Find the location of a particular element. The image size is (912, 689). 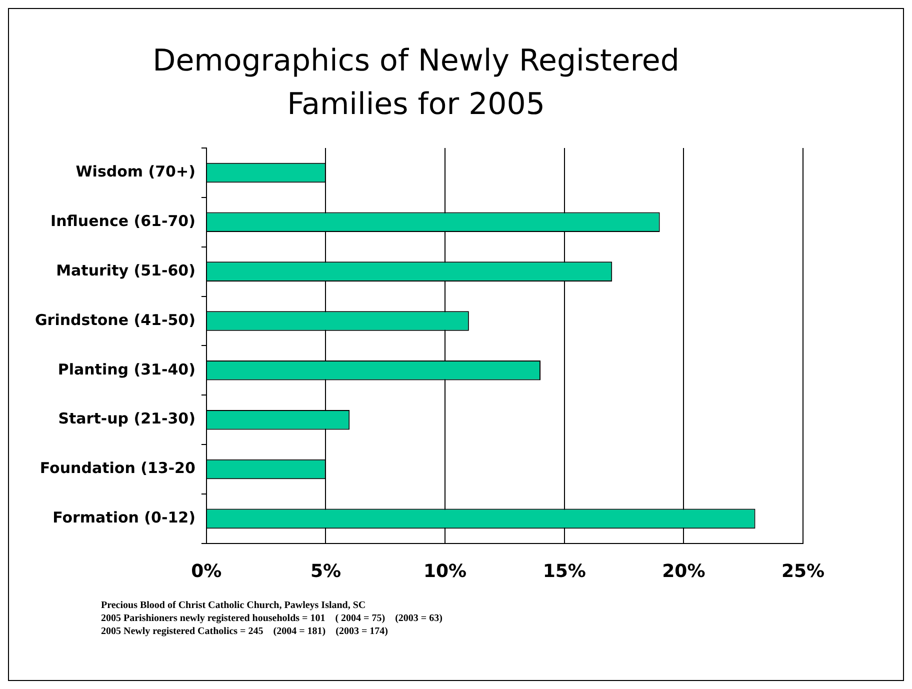

text: Families for 2005 is located at coordinates (416, 104).